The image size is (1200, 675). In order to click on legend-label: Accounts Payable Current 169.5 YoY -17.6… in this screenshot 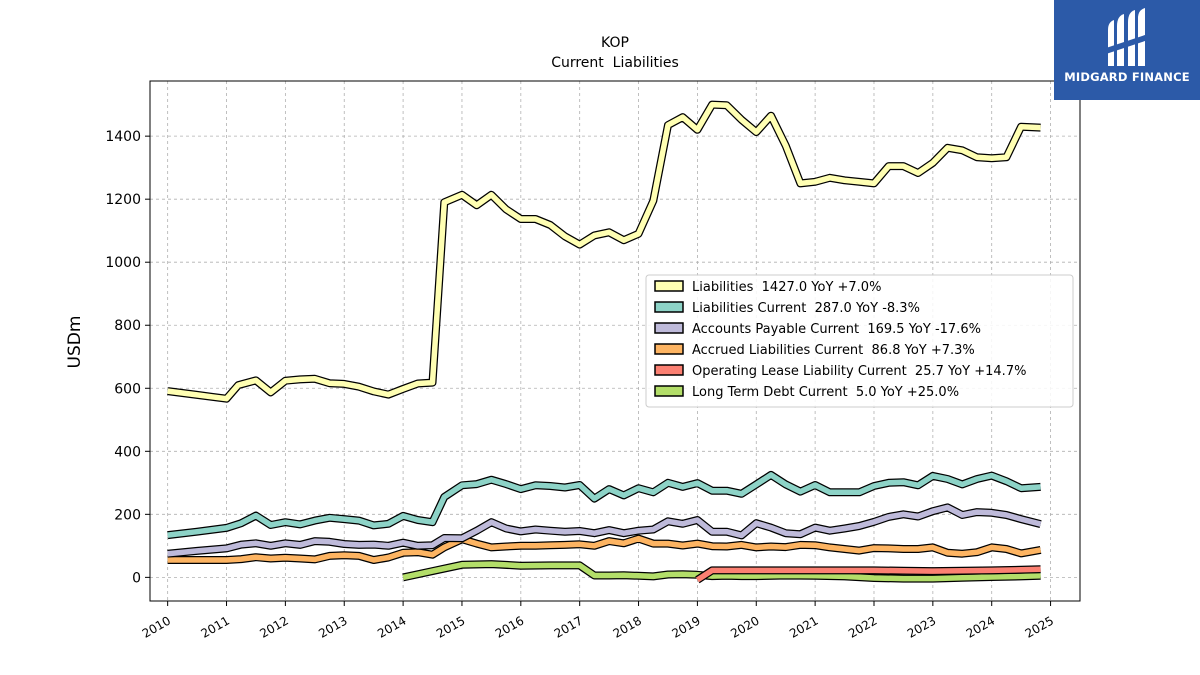, I will do `click(836, 329)`.